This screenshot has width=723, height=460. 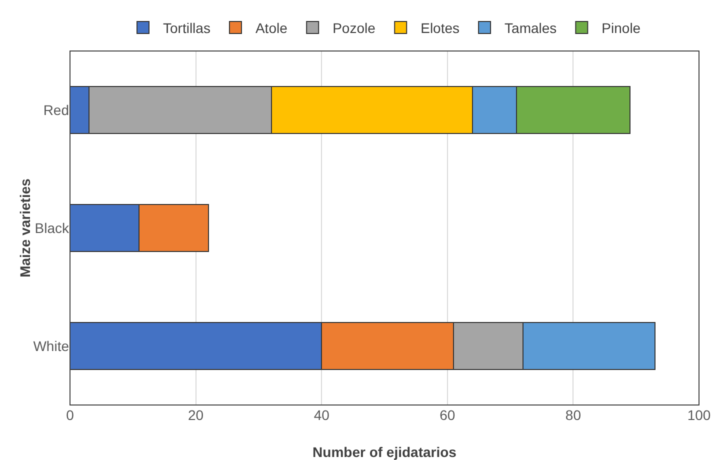 What do you see at coordinates (530, 28) in the screenshot?
I see `legend-label: Tamales` at bounding box center [530, 28].